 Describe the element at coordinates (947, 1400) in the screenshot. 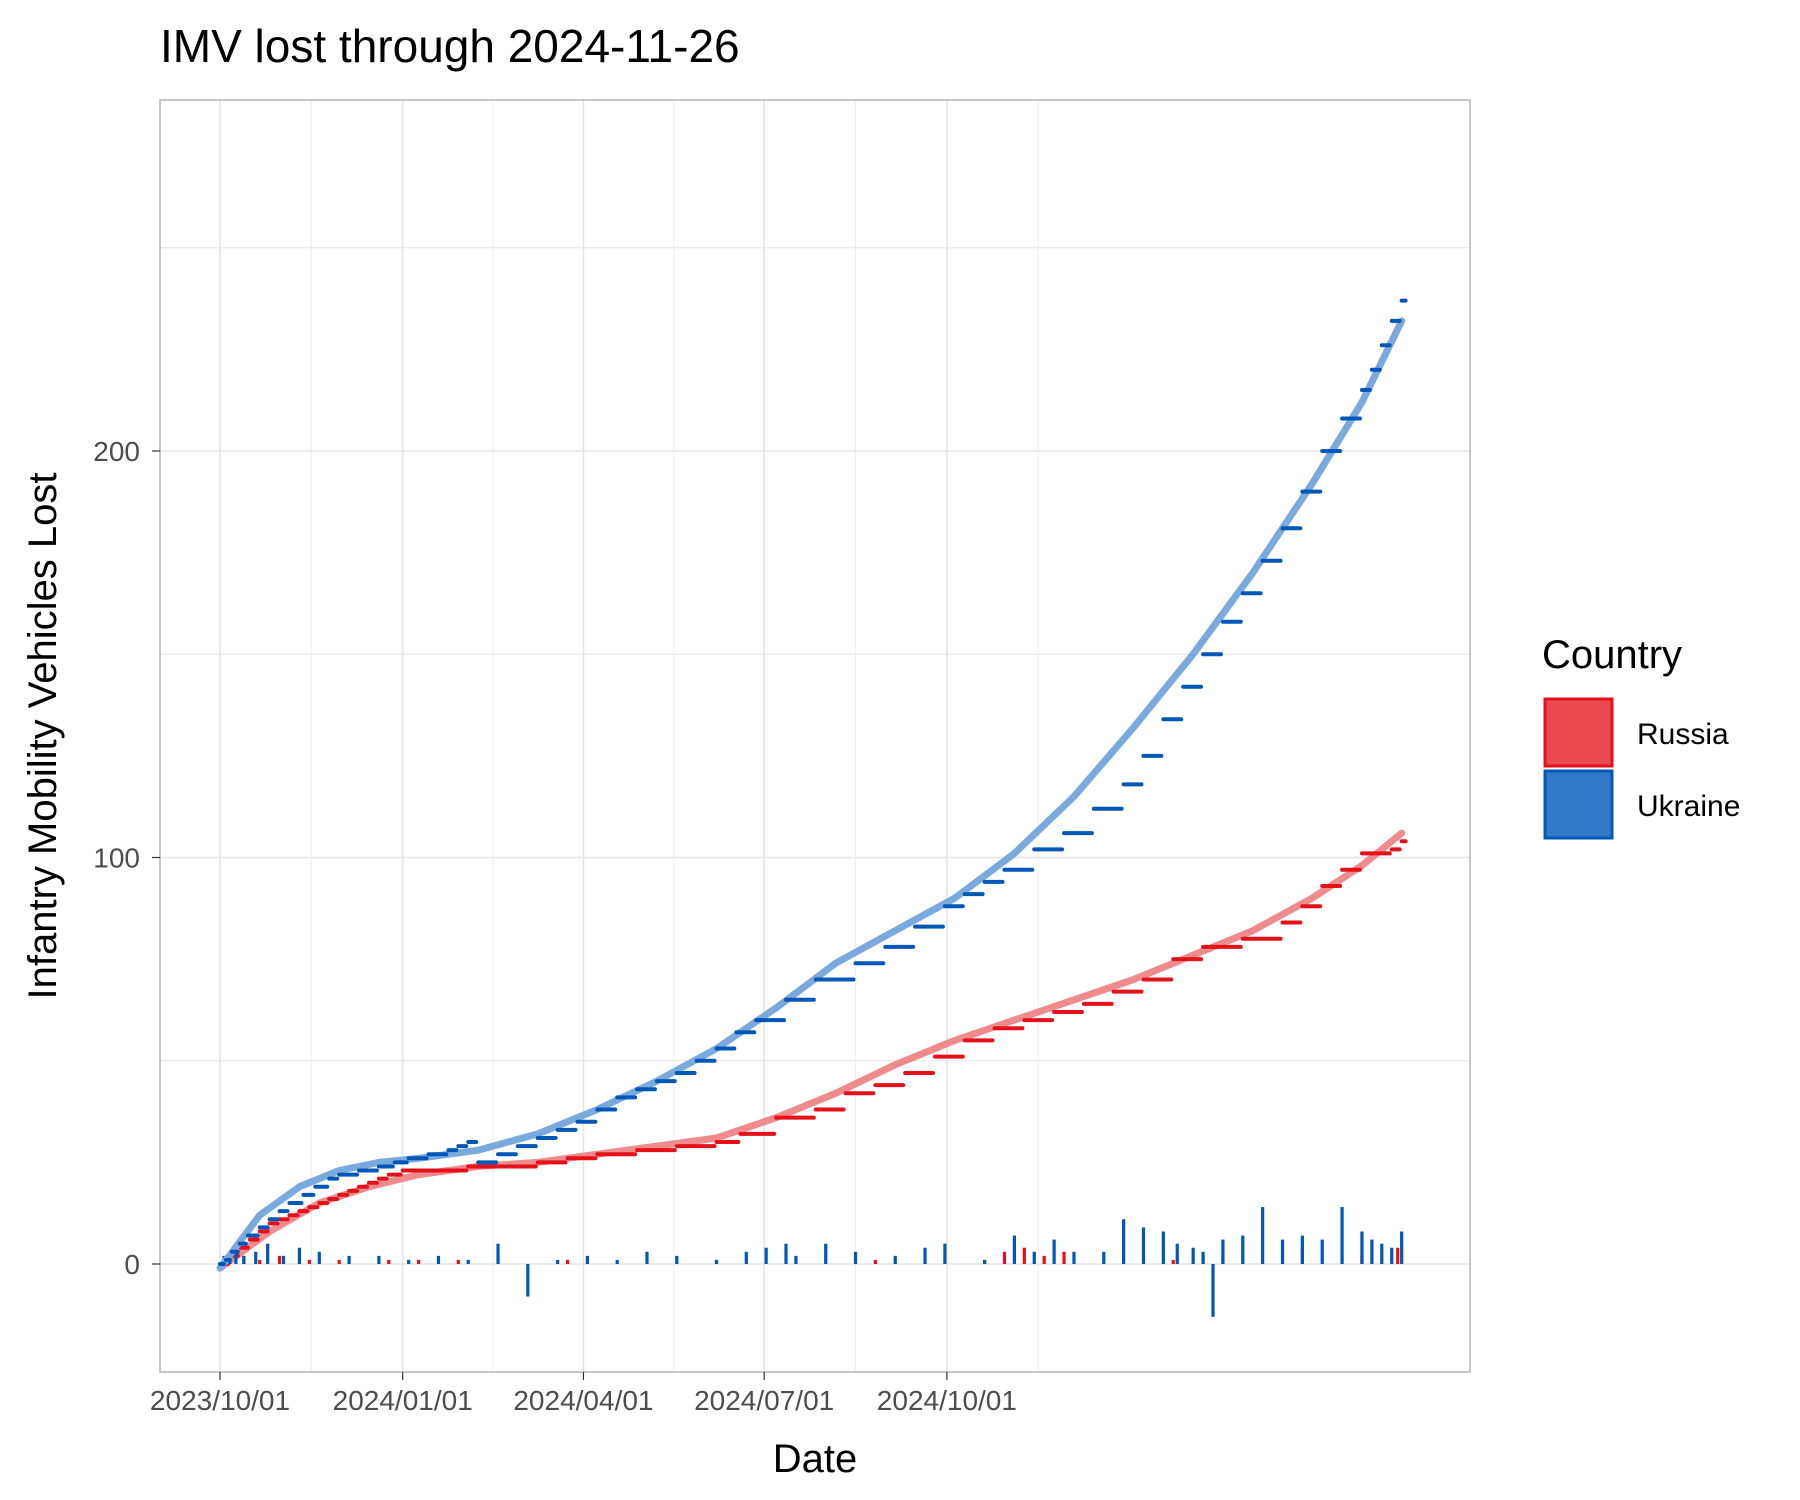

I see `x-tick-label: 2024/10/01` at that location.